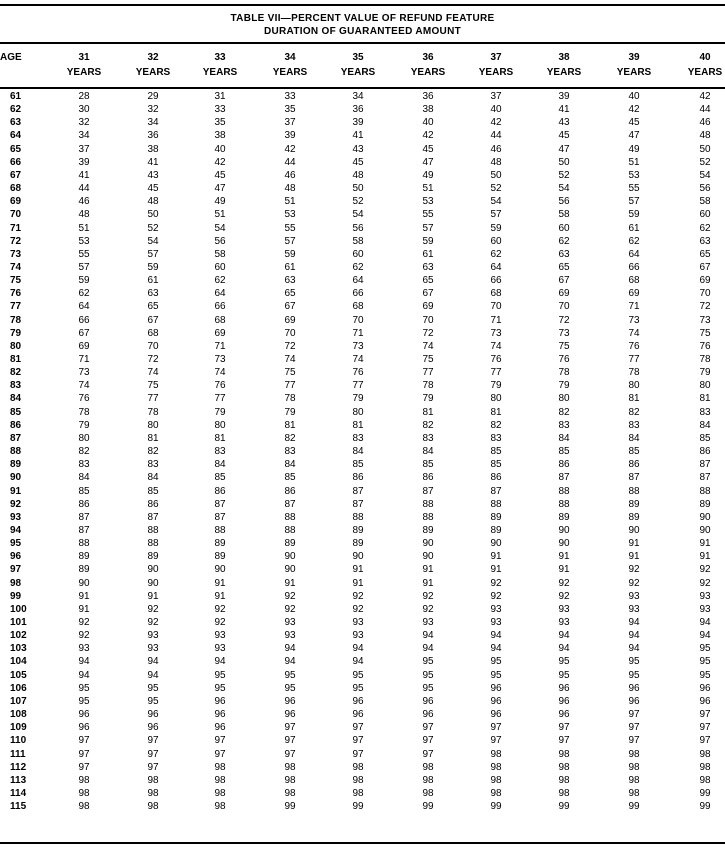 Image resolution: width=725 pixels, height=854 pixels. I want to click on header-bottom-rule, so click(362, 88).